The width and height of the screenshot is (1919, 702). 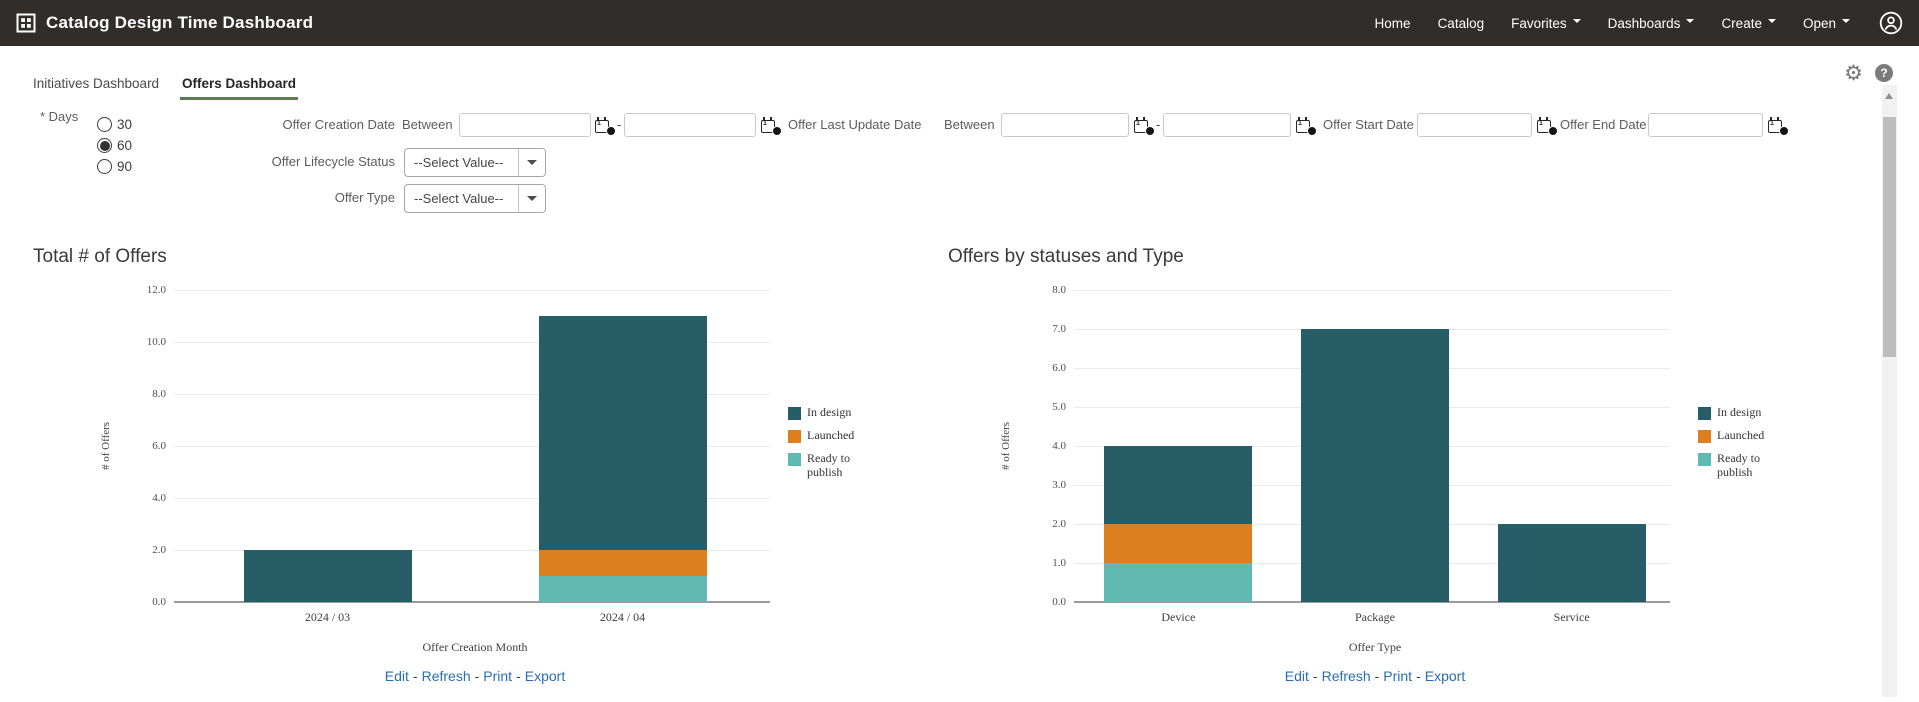 I want to click on nav-catalog: Catalog, so click(x=1461, y=23).